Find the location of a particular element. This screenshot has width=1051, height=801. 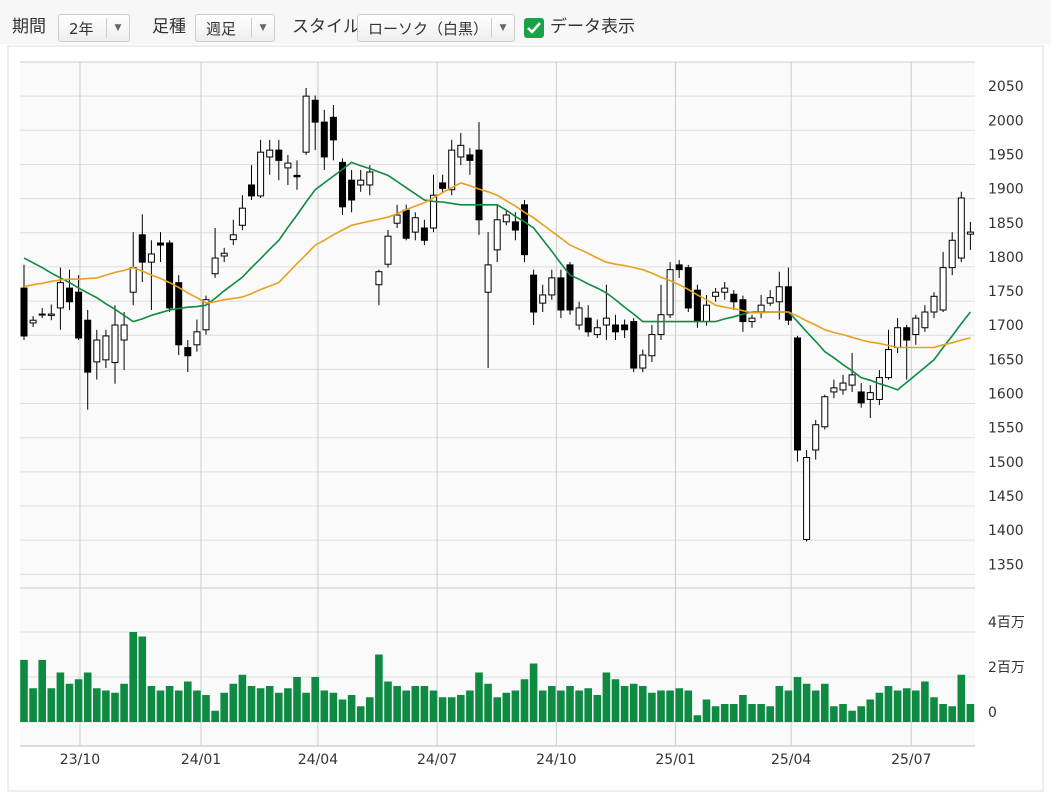

interval-select: 週足 ▼ is located at coordinates (235, 28).